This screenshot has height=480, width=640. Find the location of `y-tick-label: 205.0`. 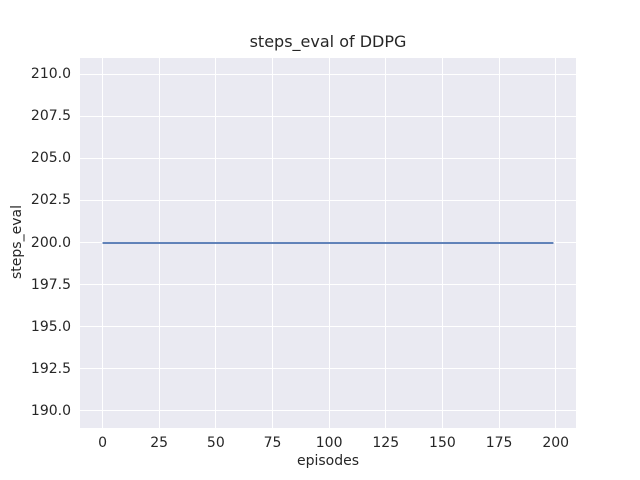

y-tick-label: 205.0 is located at coordinates (50, 158).